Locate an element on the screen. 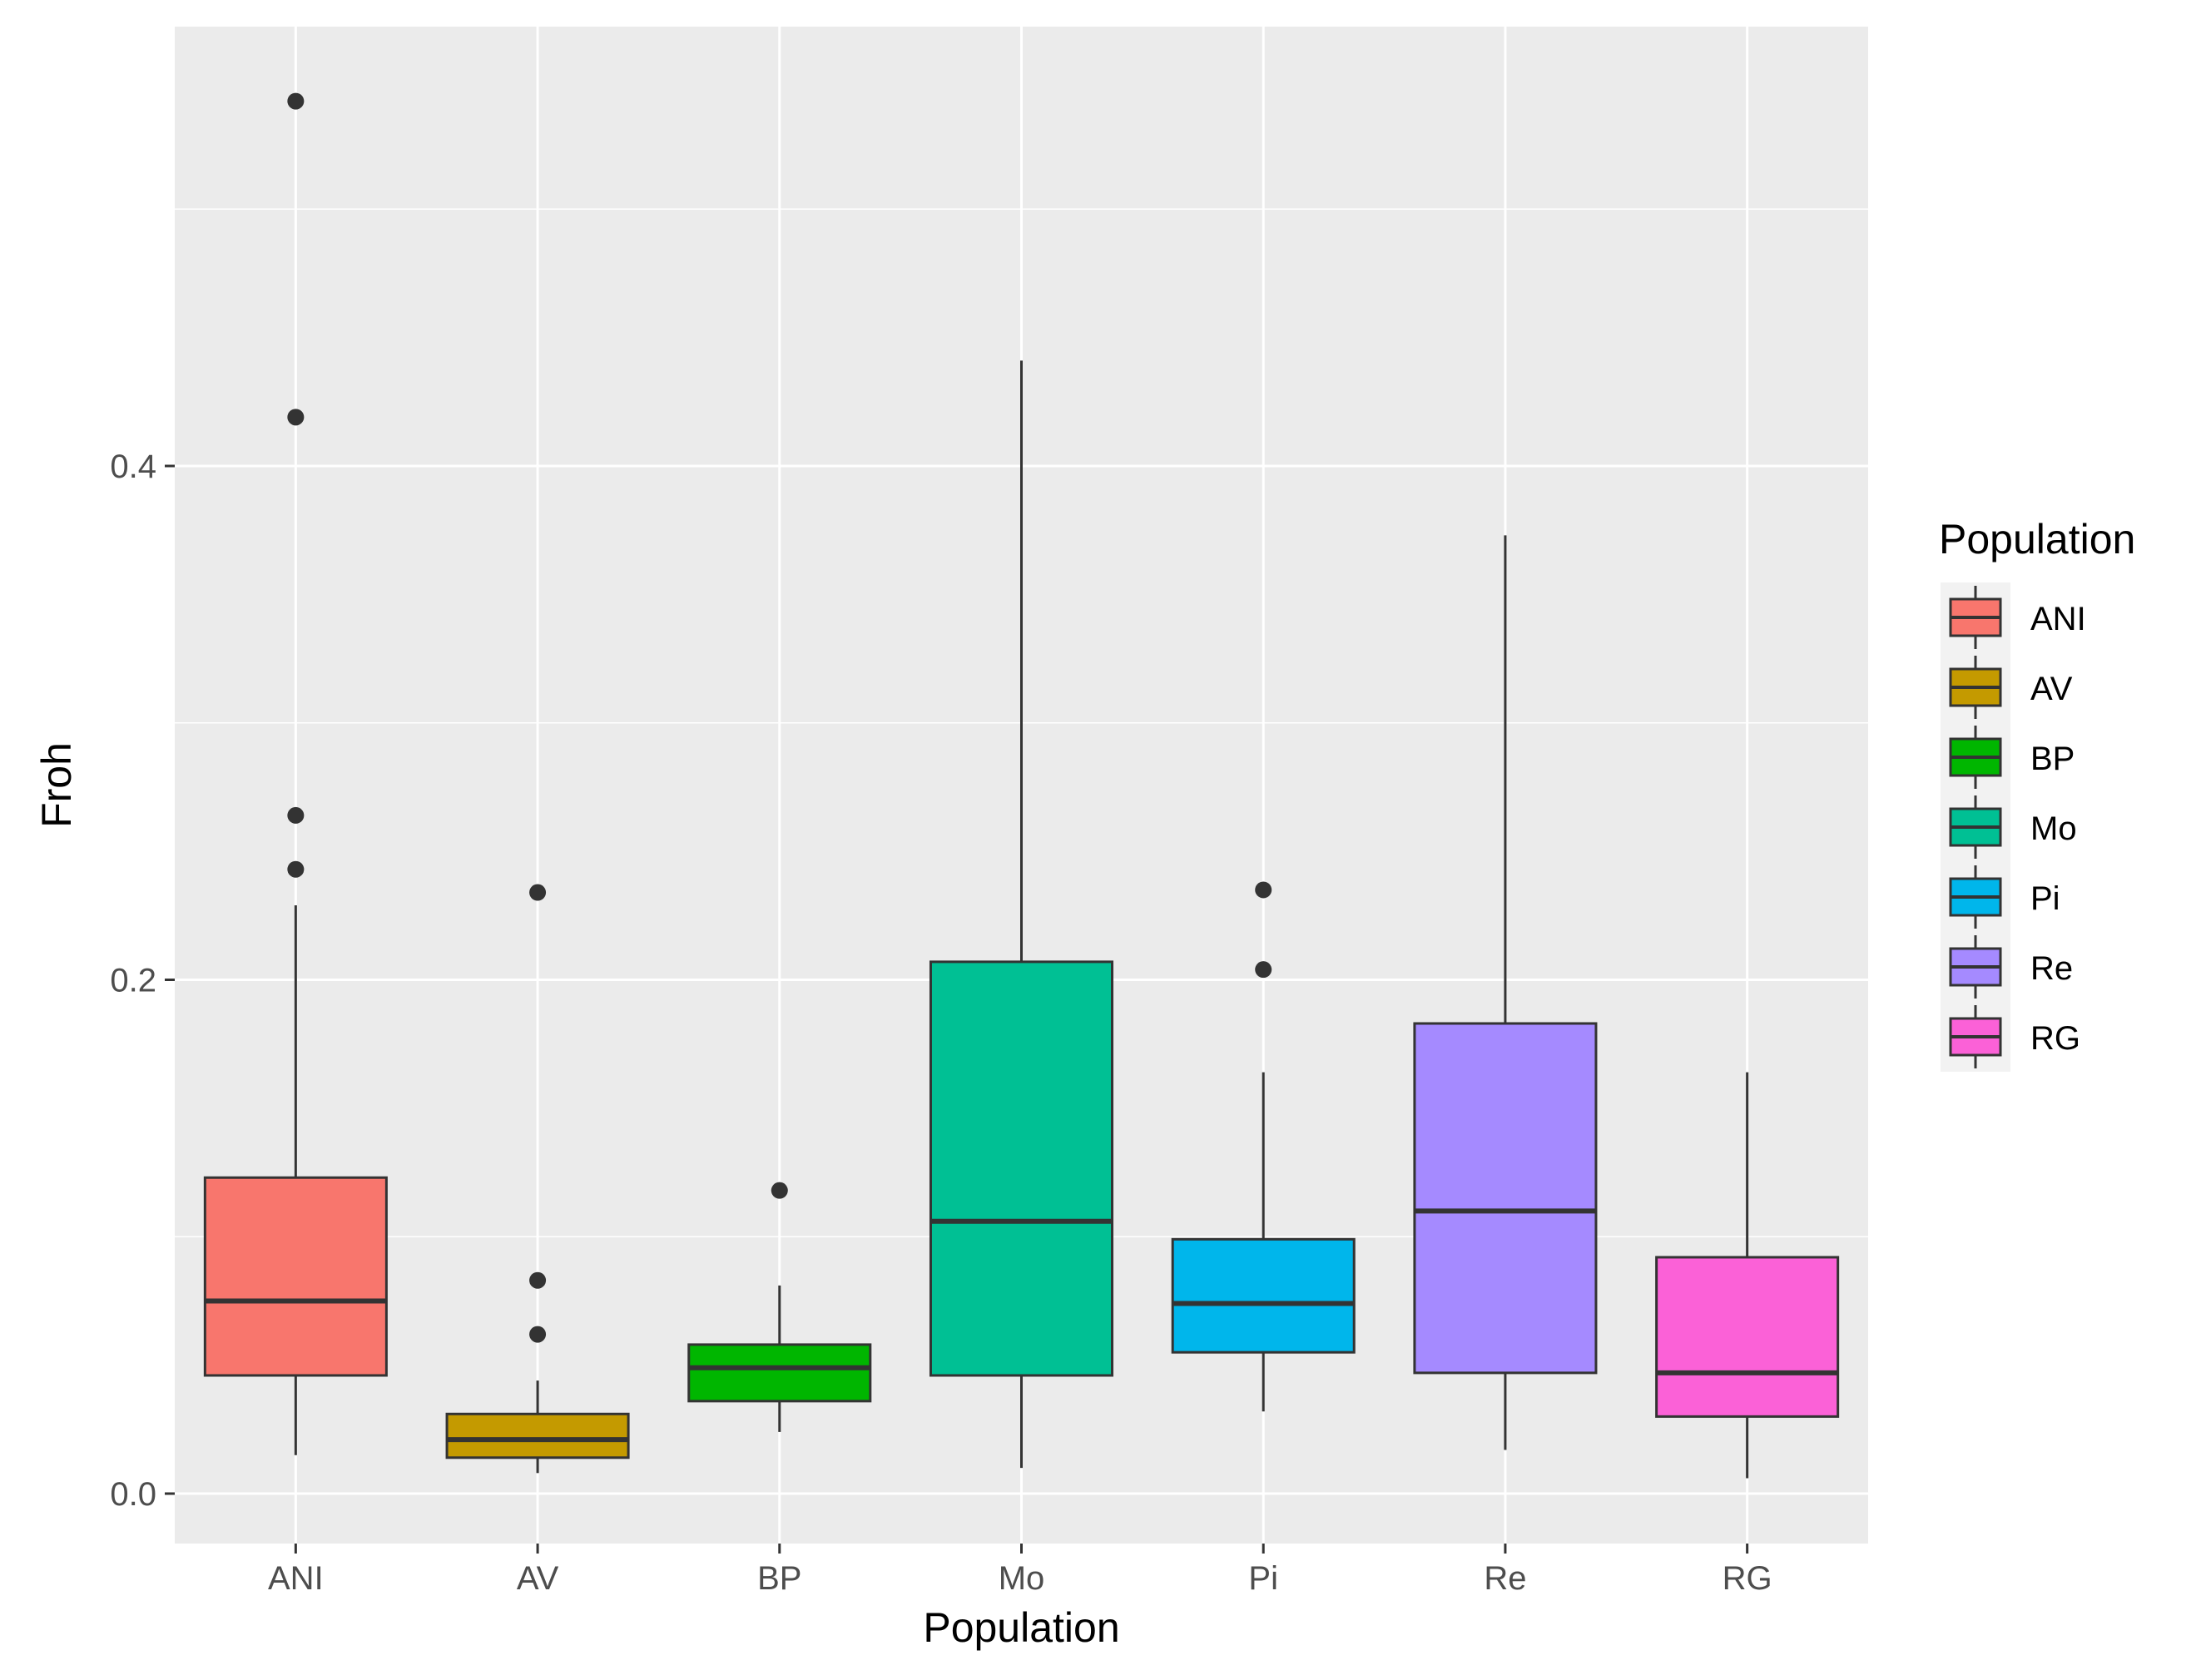 The image size is (2201, 1680). legend-item-mo: Mo is located at coordinates (2013, 827).